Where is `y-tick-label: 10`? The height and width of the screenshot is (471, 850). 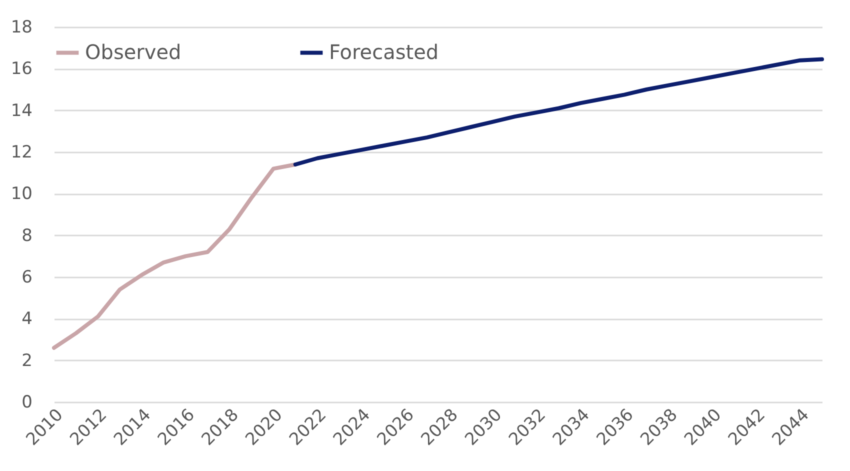
y-tick-label: 10 is located at coordinates (21, 194).